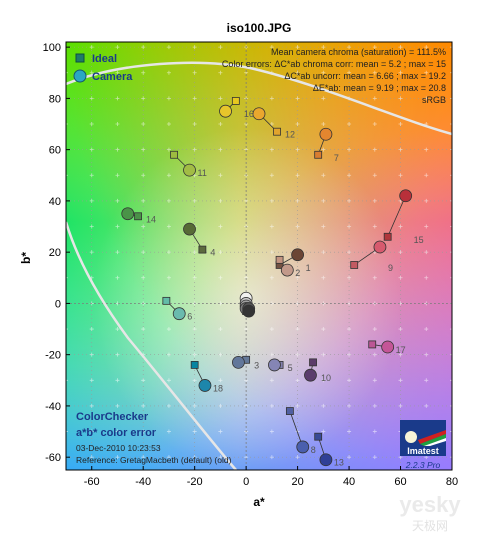 This screenshot has width=500, height=538. I want to click on patch-label: 8, so click(313, 450).